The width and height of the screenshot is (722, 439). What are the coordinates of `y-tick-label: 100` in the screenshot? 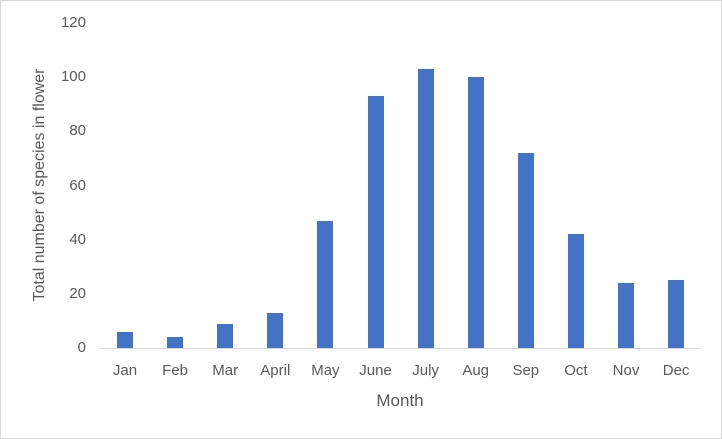 It's located at (73, 77).